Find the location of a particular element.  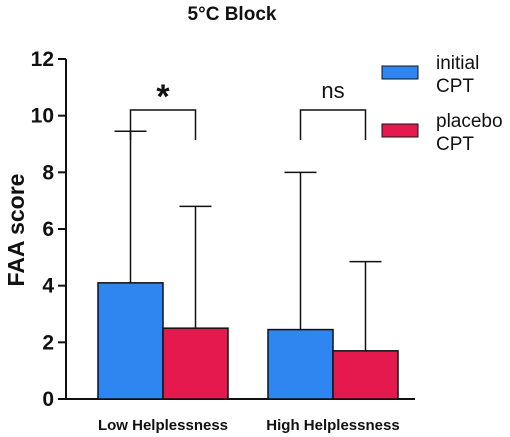

legend-label: placebo is located at coordinates (469, 121).